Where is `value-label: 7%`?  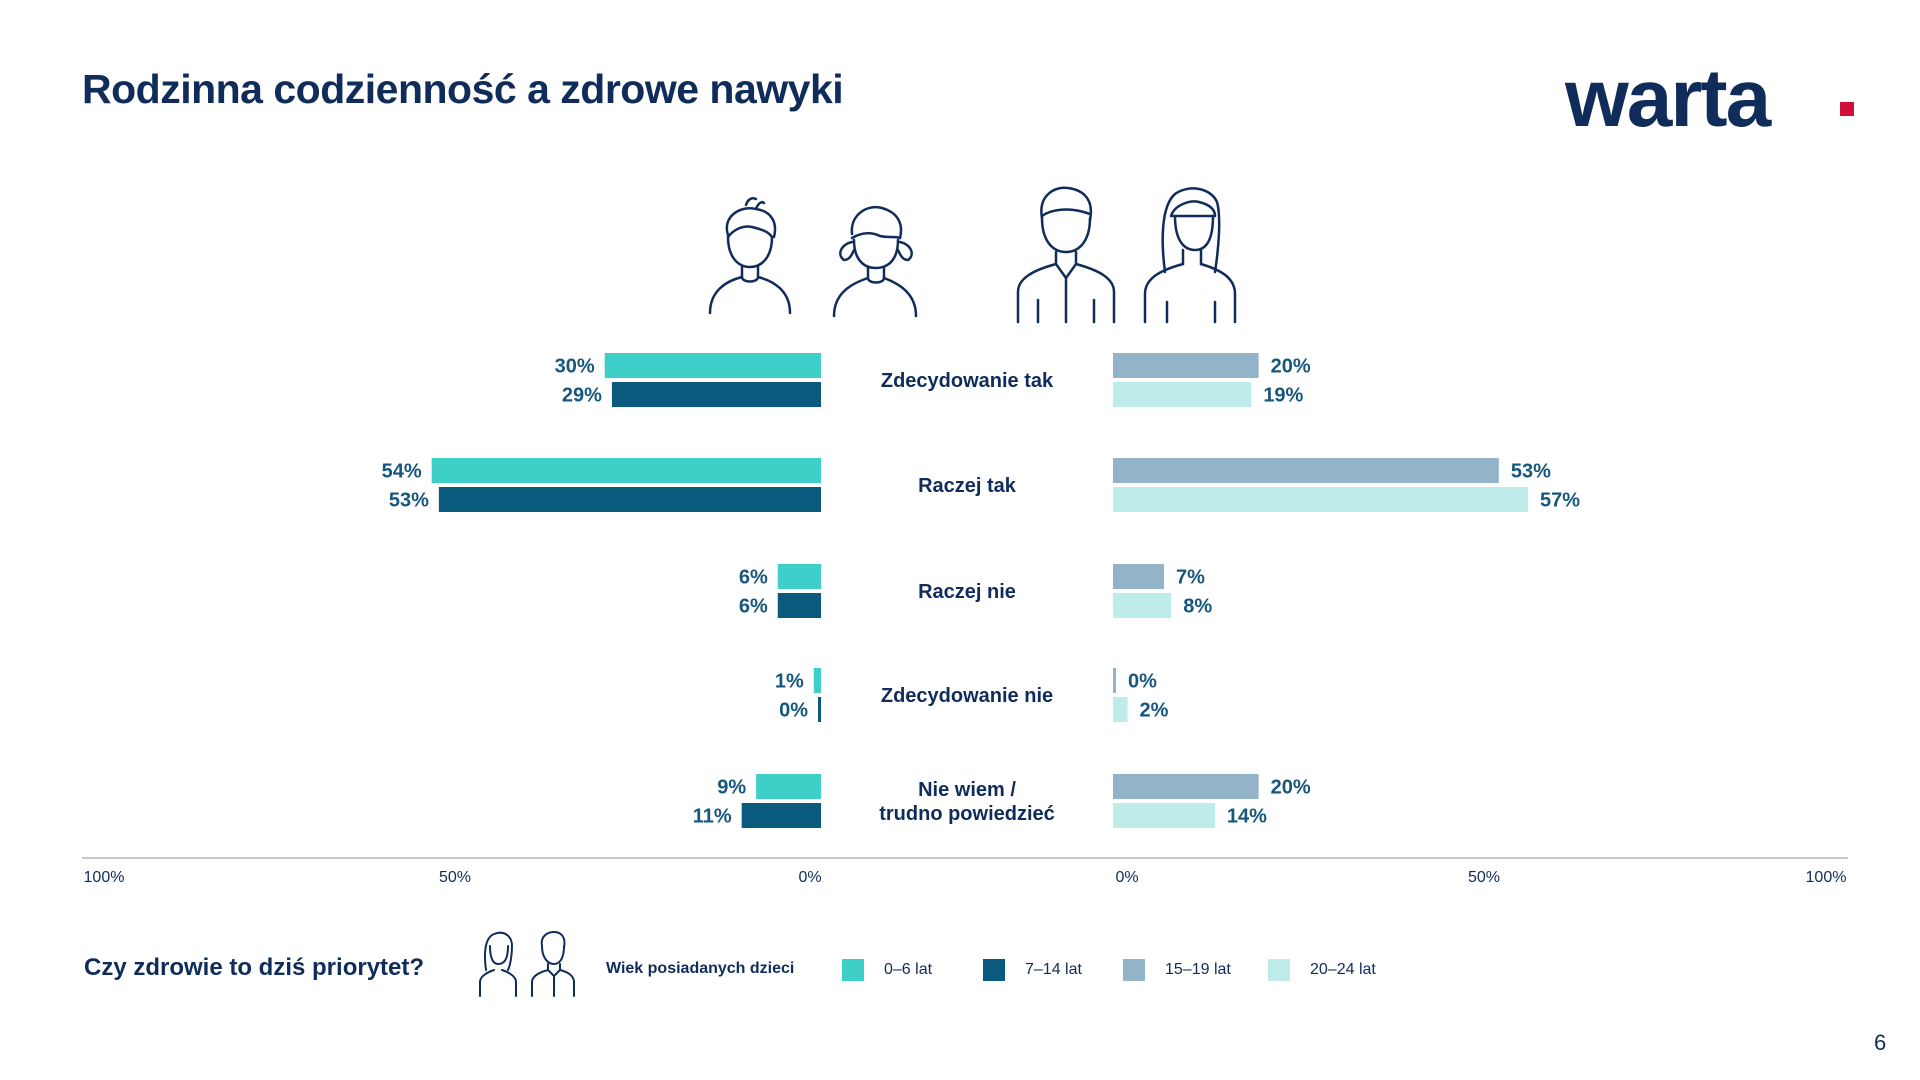 value-label: 7% is located at coordinates (1190, 578).